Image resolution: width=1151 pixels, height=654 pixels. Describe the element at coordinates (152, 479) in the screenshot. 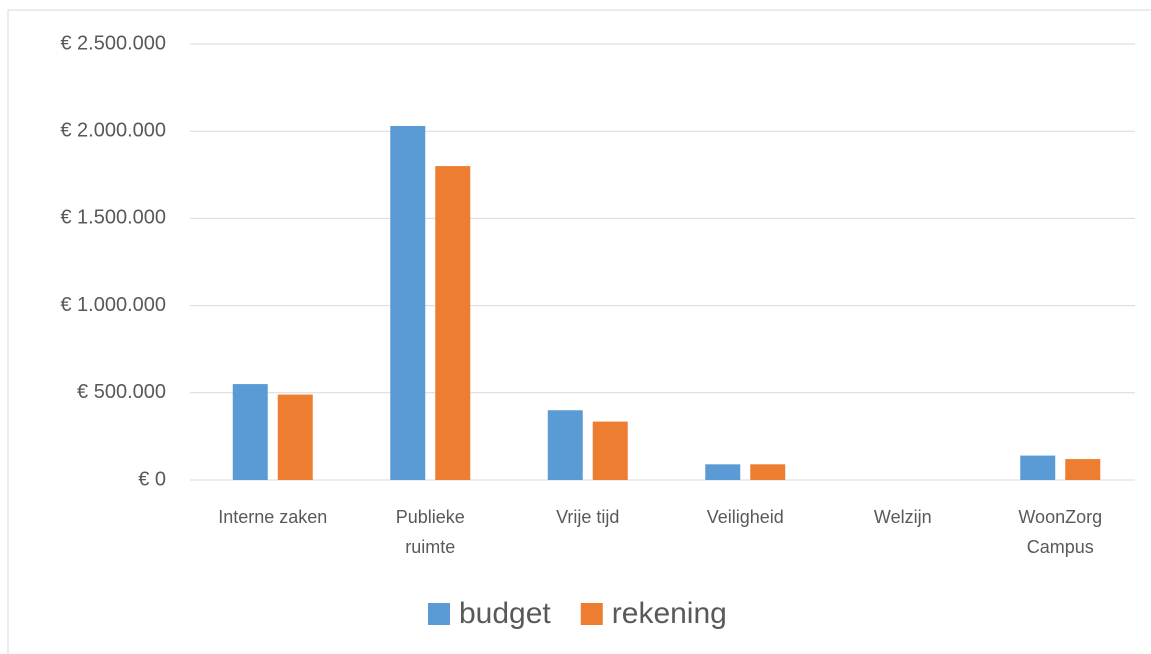

I see `y-tick-label: € 0` at that location.